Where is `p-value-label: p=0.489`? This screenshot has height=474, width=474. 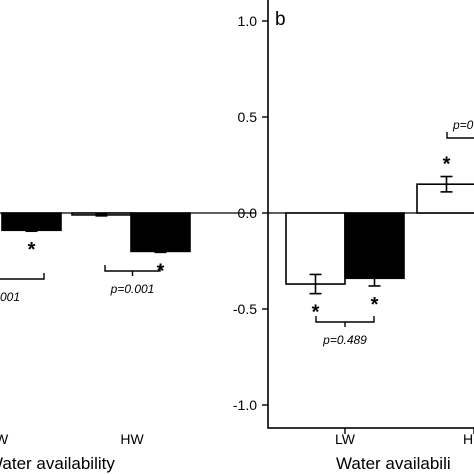 p-value-label: p=0.489 is located at coordinates (344, 340).